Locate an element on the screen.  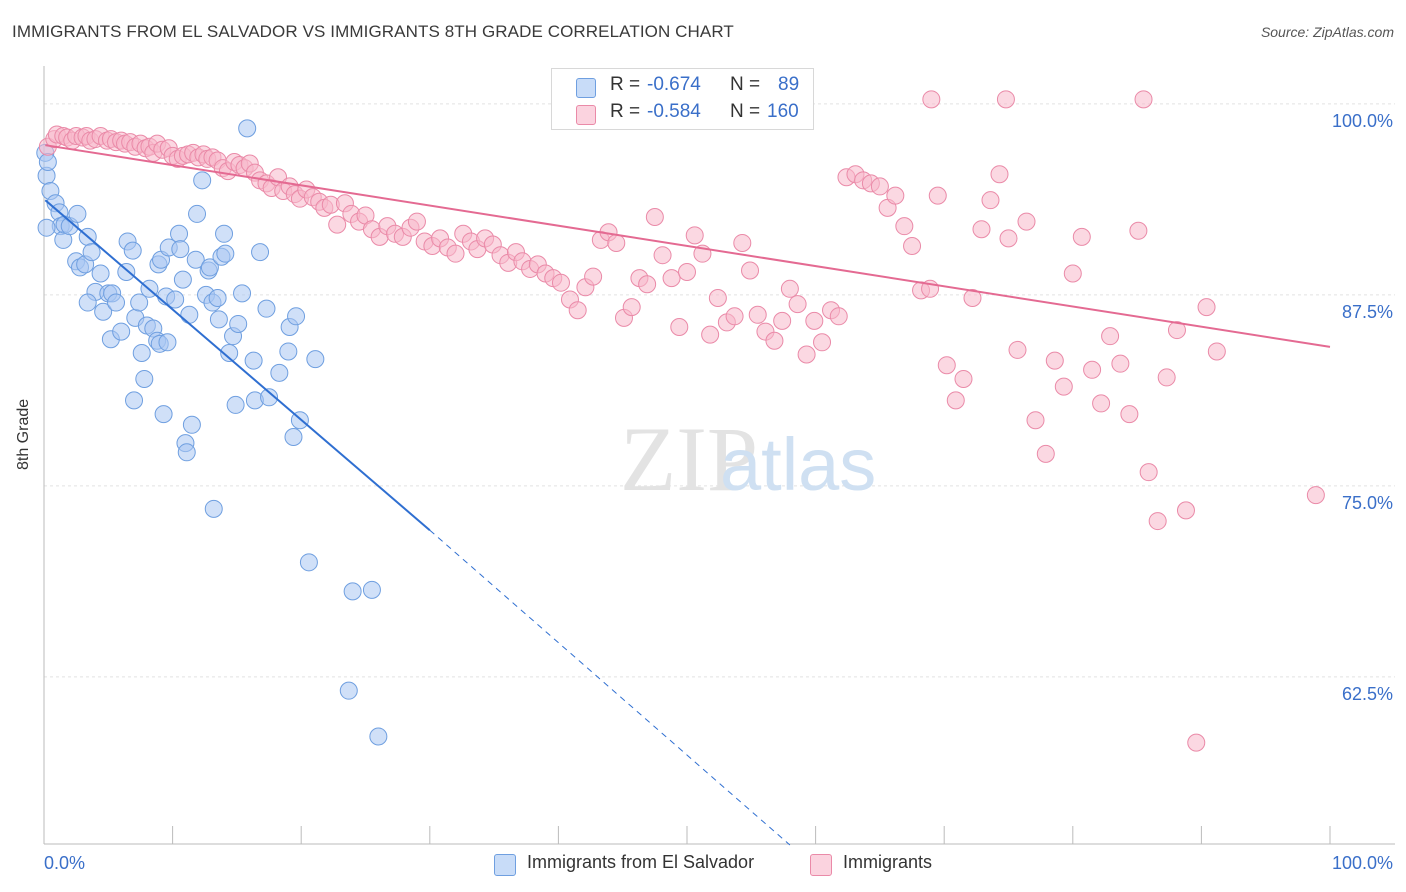
r-value: -0.584 is located at coordinates (674, 111).